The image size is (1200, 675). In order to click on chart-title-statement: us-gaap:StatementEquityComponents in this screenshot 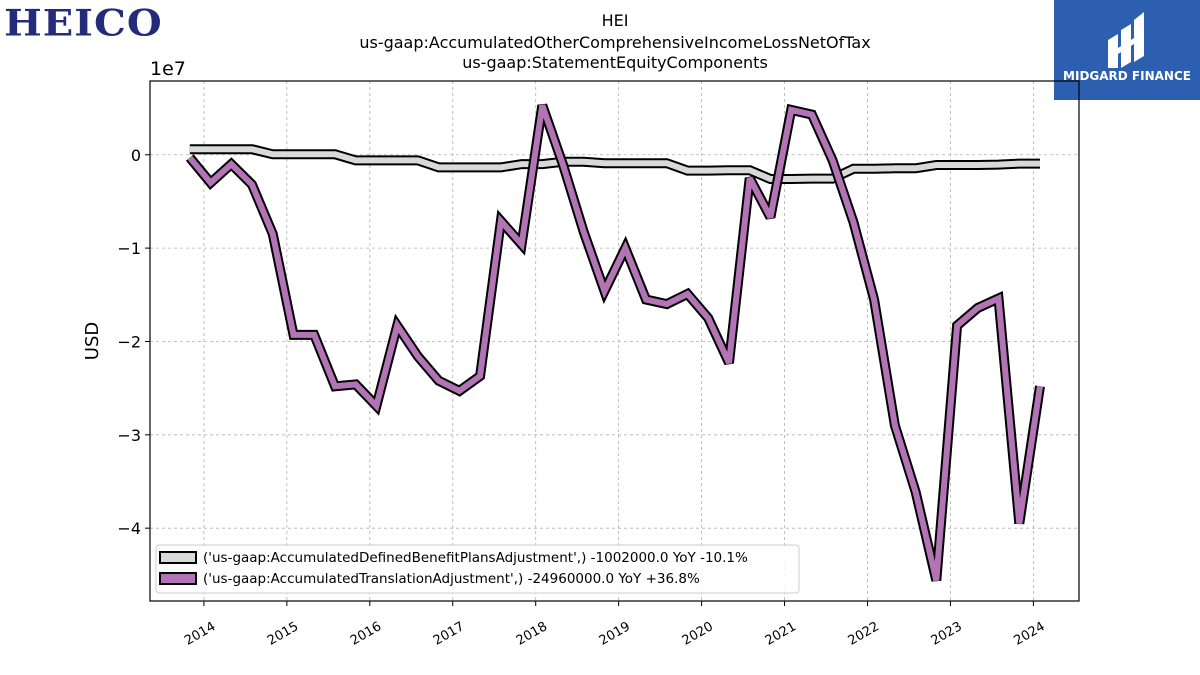, I will do `click(615, 62)`.